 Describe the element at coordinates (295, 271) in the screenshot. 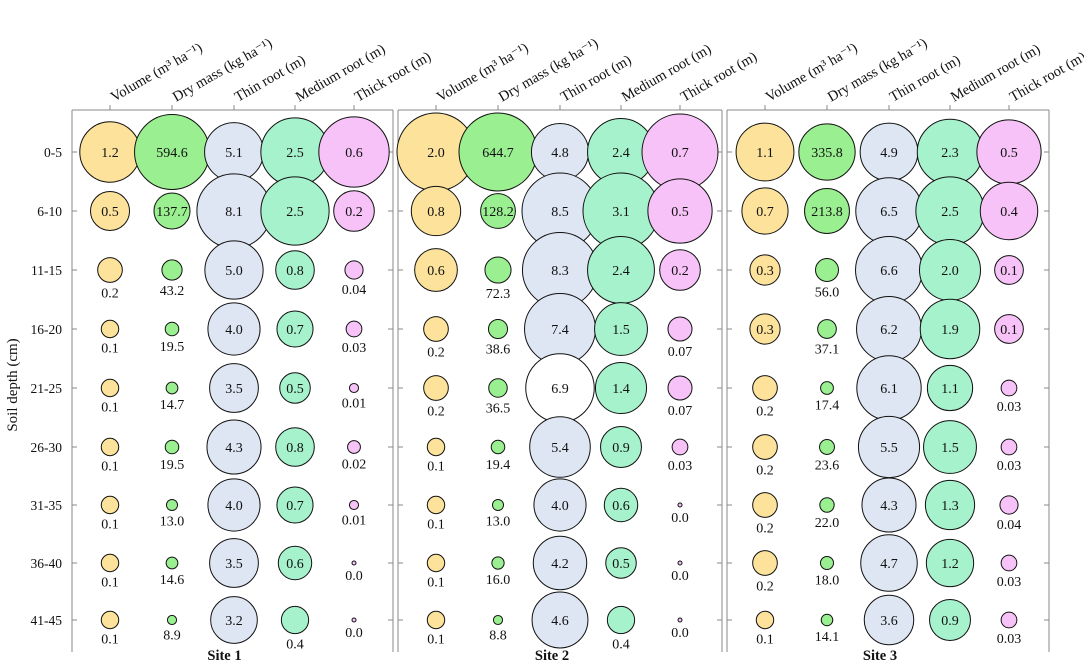

I see `bubble-value-label: 0.8` at that location.